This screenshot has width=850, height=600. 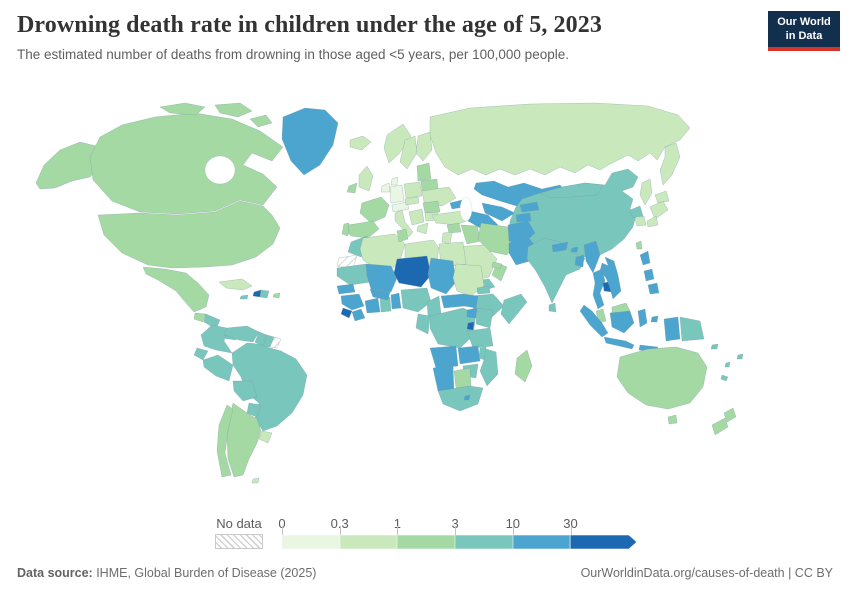 What do you see at coordinates (453, 301) in the screenshot?
I see `country-car` at bounding box center [453, 301].